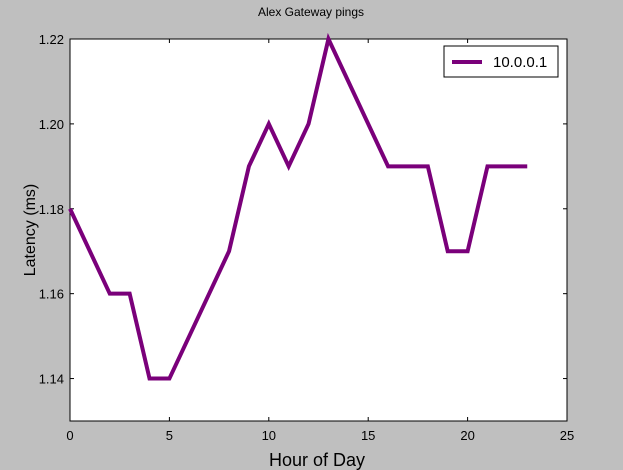  Describe the element at coordinates (269, 435) in the screenshot. I see `x-tick-label: 10` at that location.